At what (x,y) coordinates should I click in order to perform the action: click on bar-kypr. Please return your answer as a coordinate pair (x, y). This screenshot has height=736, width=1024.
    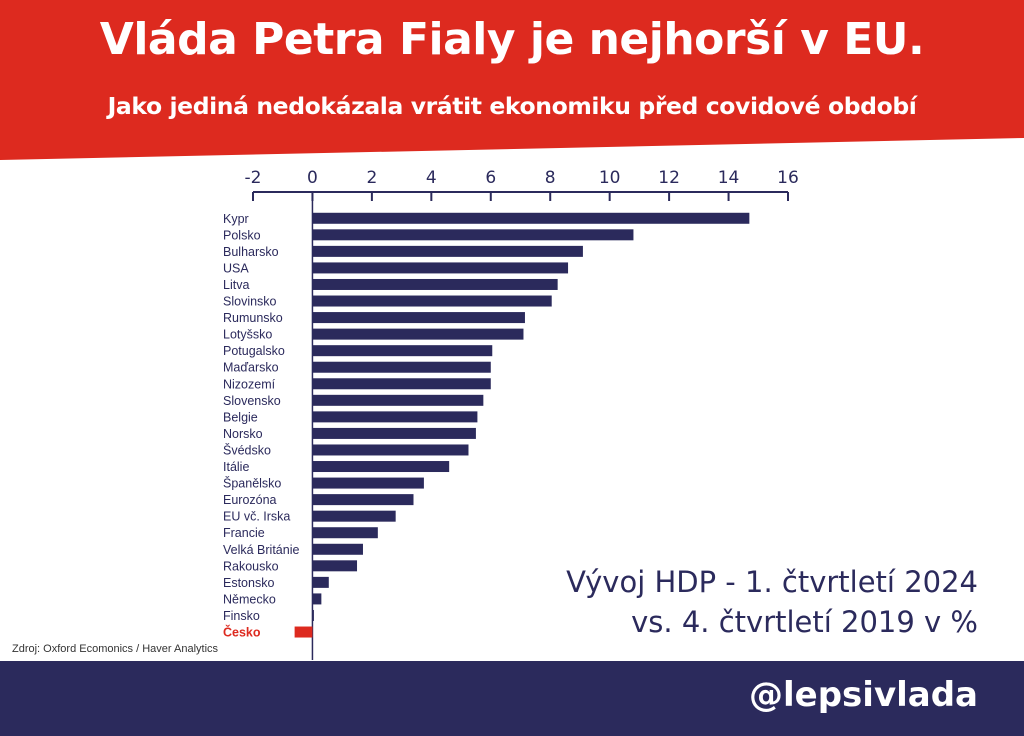
    Looking at the image, I should click on (531, 218).